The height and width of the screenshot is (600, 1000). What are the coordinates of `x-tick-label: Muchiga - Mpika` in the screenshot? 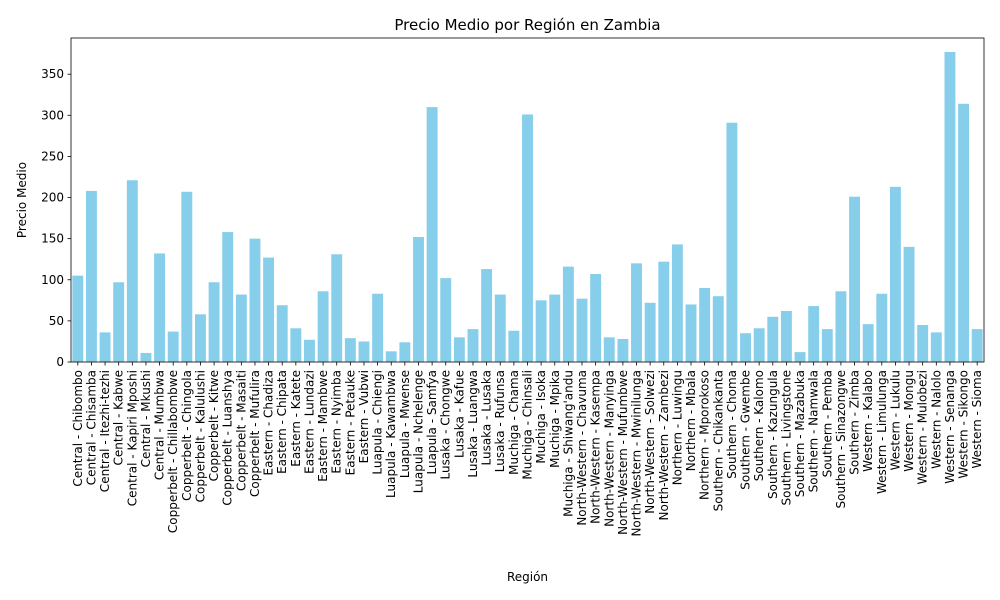 It's located at (555, 419).